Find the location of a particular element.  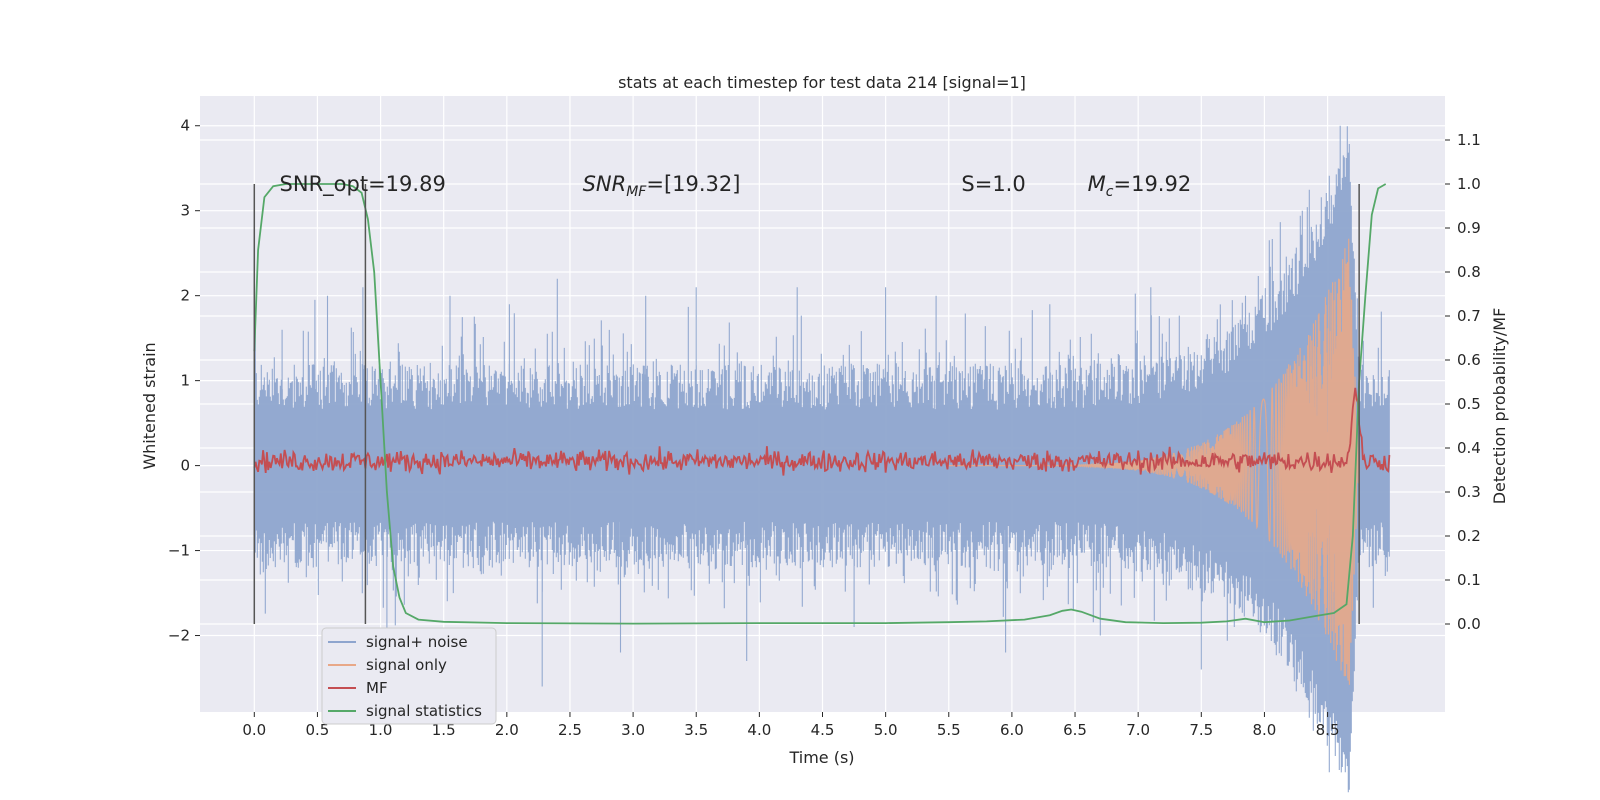

y-right-tick-label: 1.0 is located at coordinates (1469, 184).